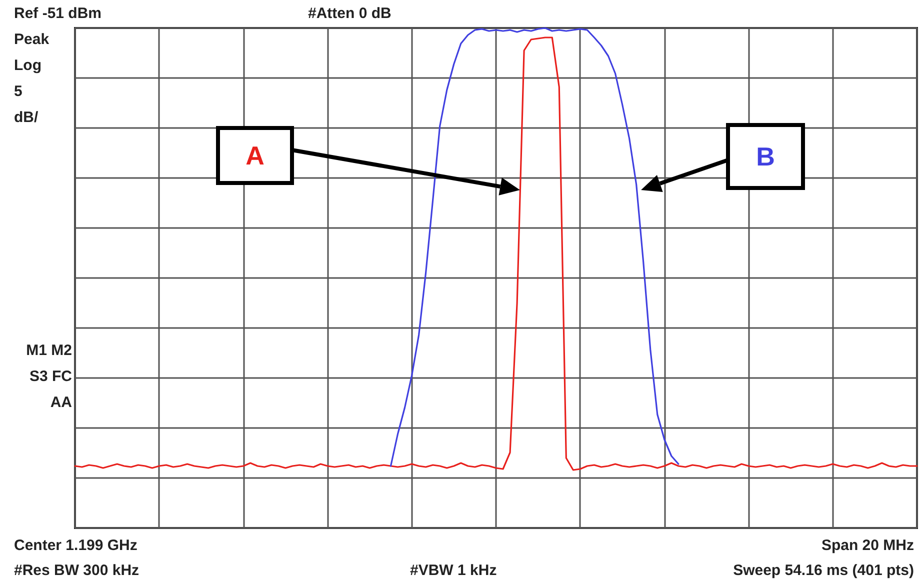 Image resolution: width=920 pixels, height=583 pixels. What do you see at coordinates (61, 402) in the screenshot?
I see `text: AA` at bounding box center [61, 402].